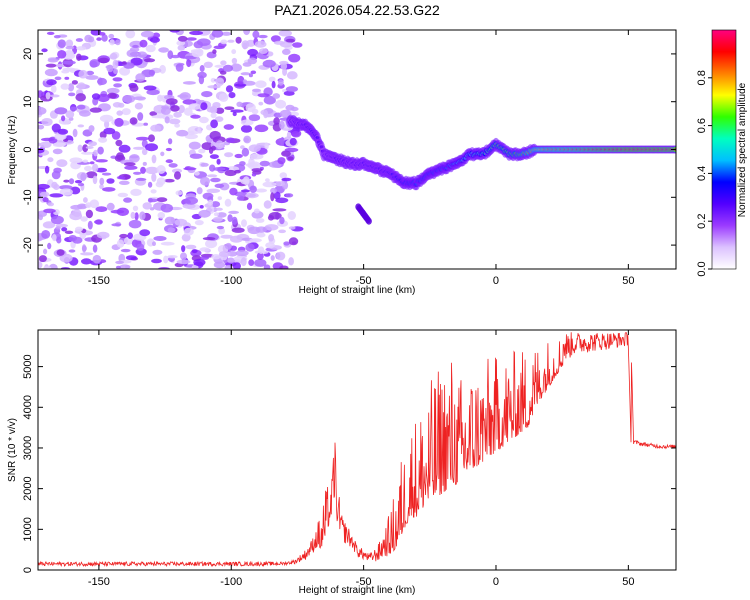 The width and height of the screenshot is (750, 600). Describe the element at coordinates (704, 173) in the screenshot. I see `colorbar-ticks: 0.0 0.2 0.4 0.6 0.8` at that location.